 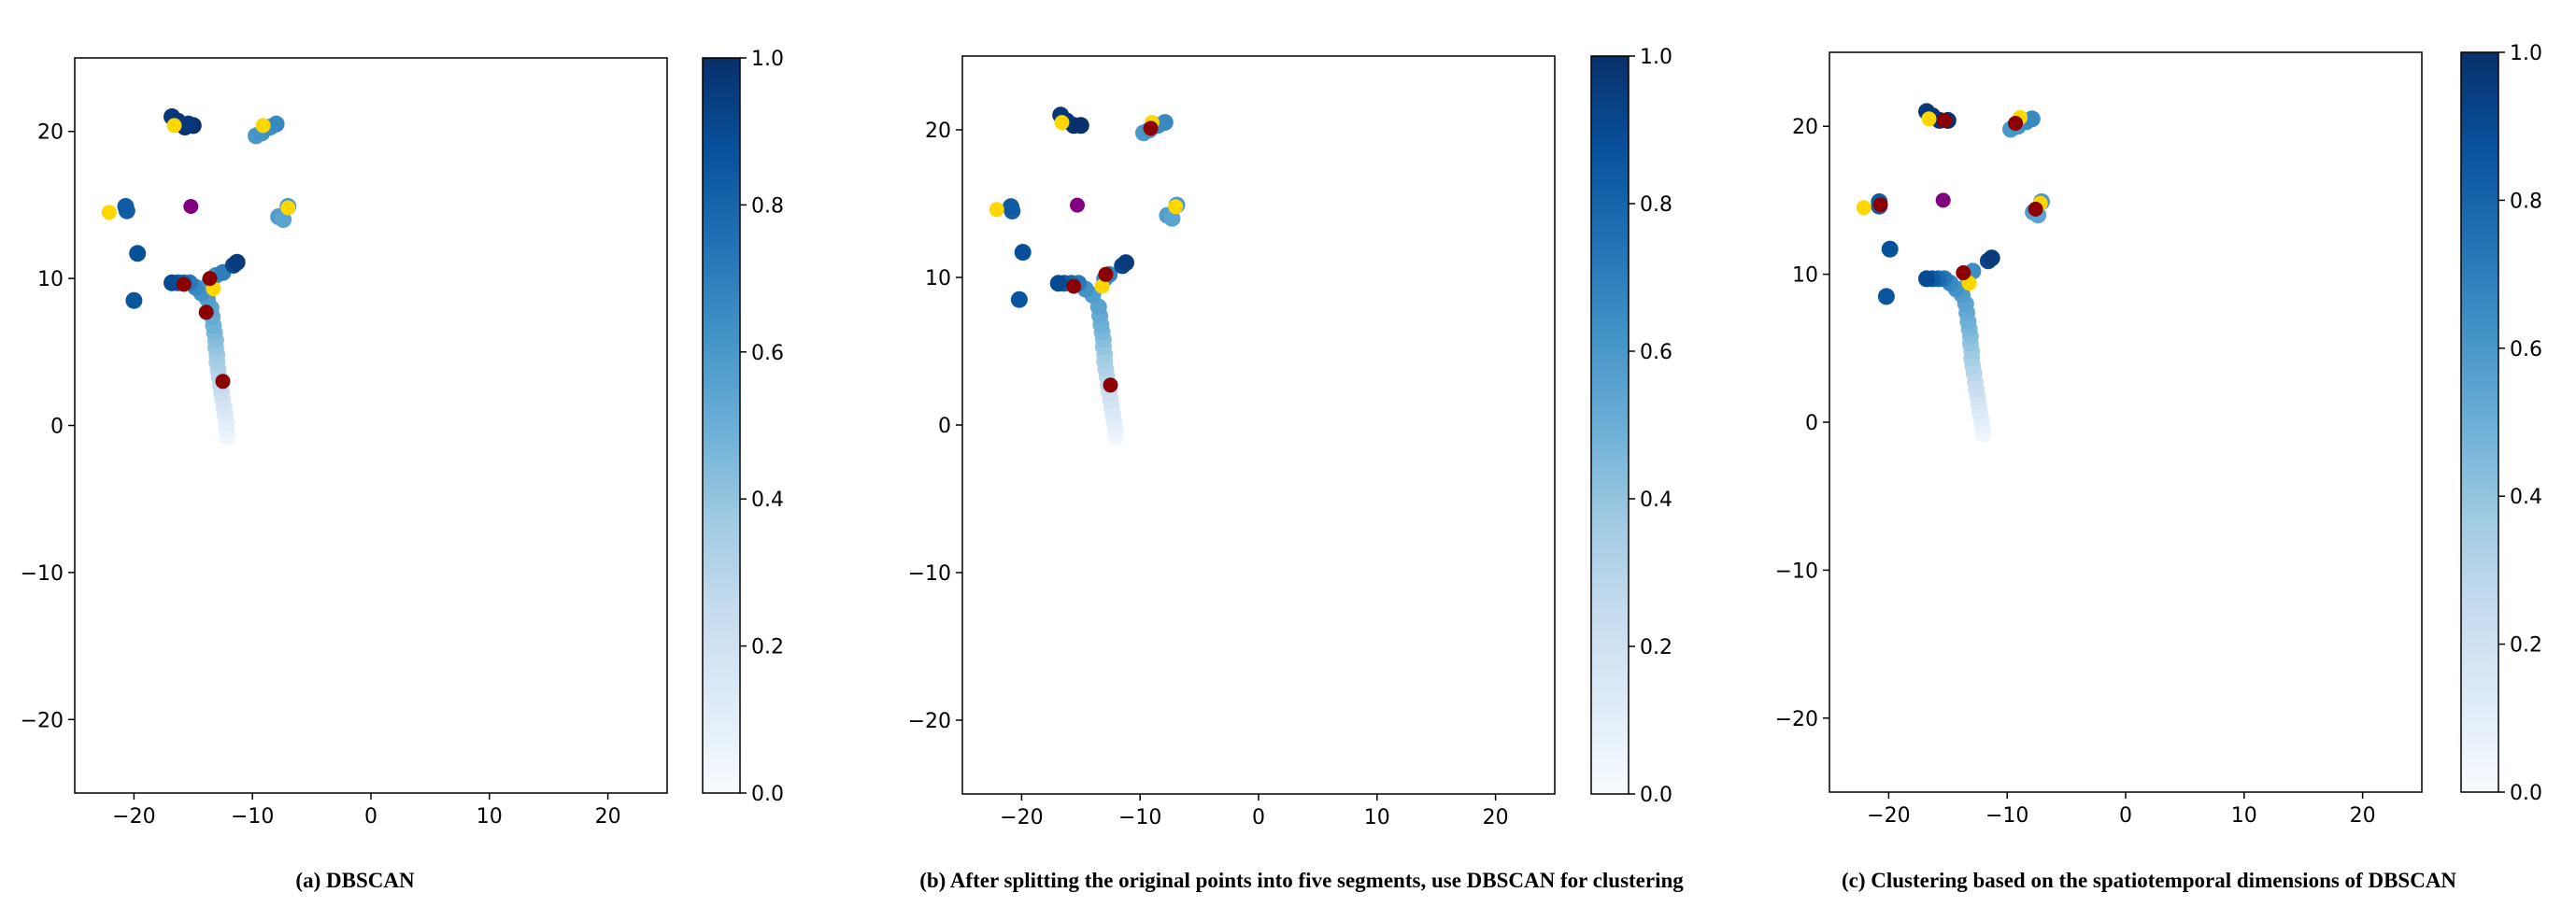 I want to click on x-ticks-c: −20 −10 0 10 20, so click(x=2121, y=810).